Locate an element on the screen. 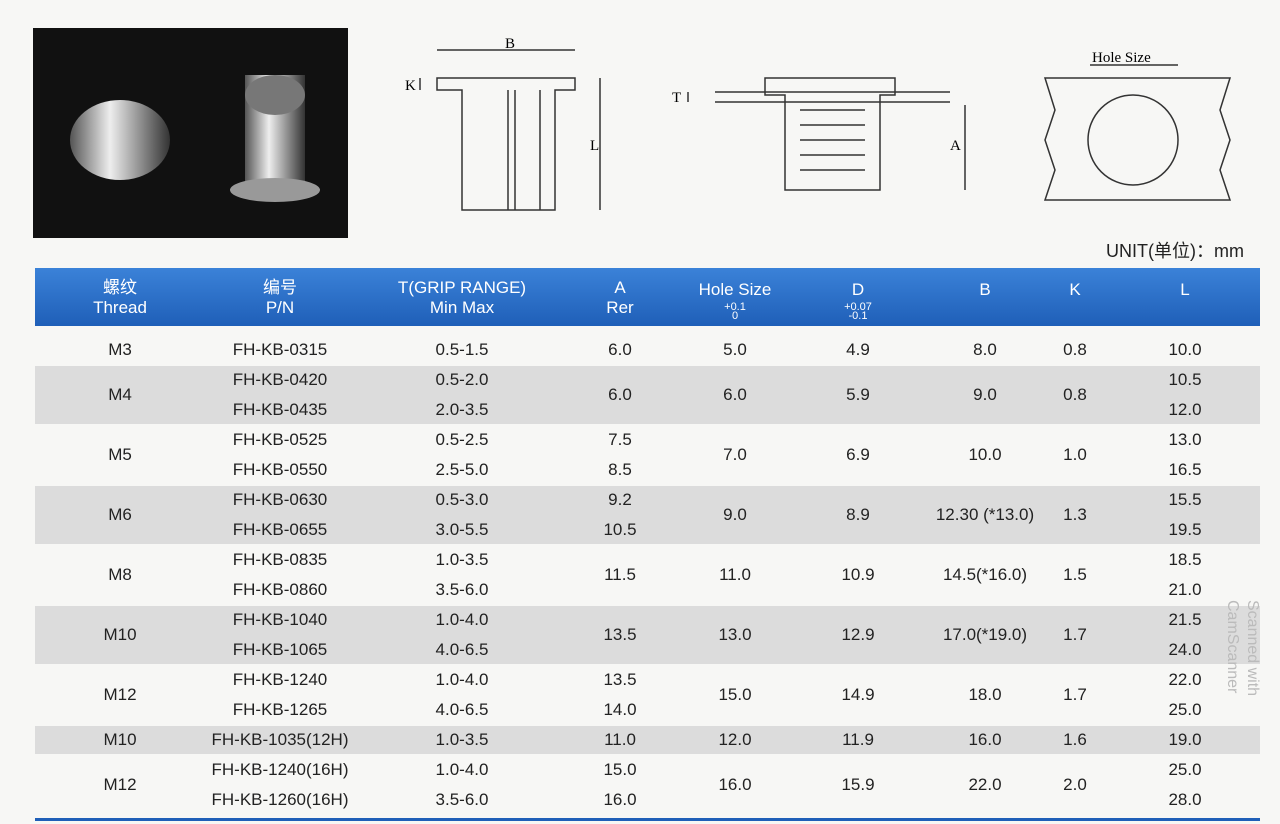 The image size is (1280, 824). pn-cell: FH-KB-0420 is located at coordinates (280, 379).